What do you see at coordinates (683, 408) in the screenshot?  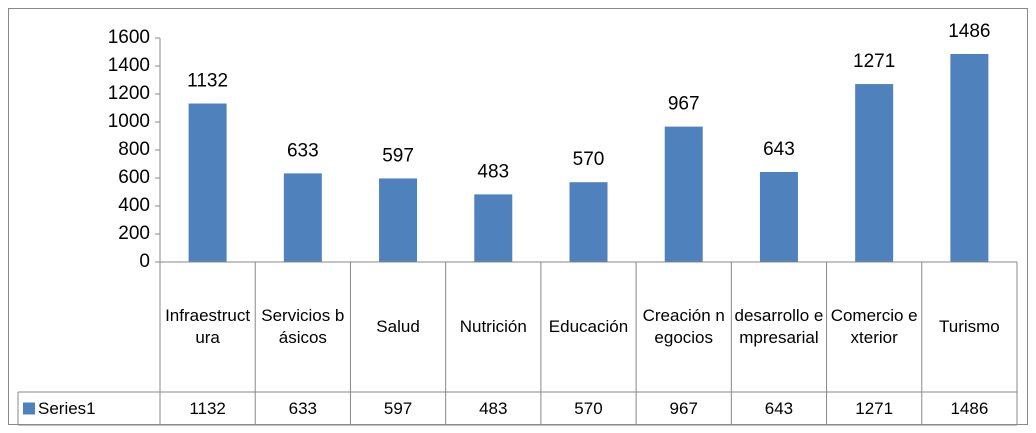 I see `table-value: 967` at bounding box center [683, 408].